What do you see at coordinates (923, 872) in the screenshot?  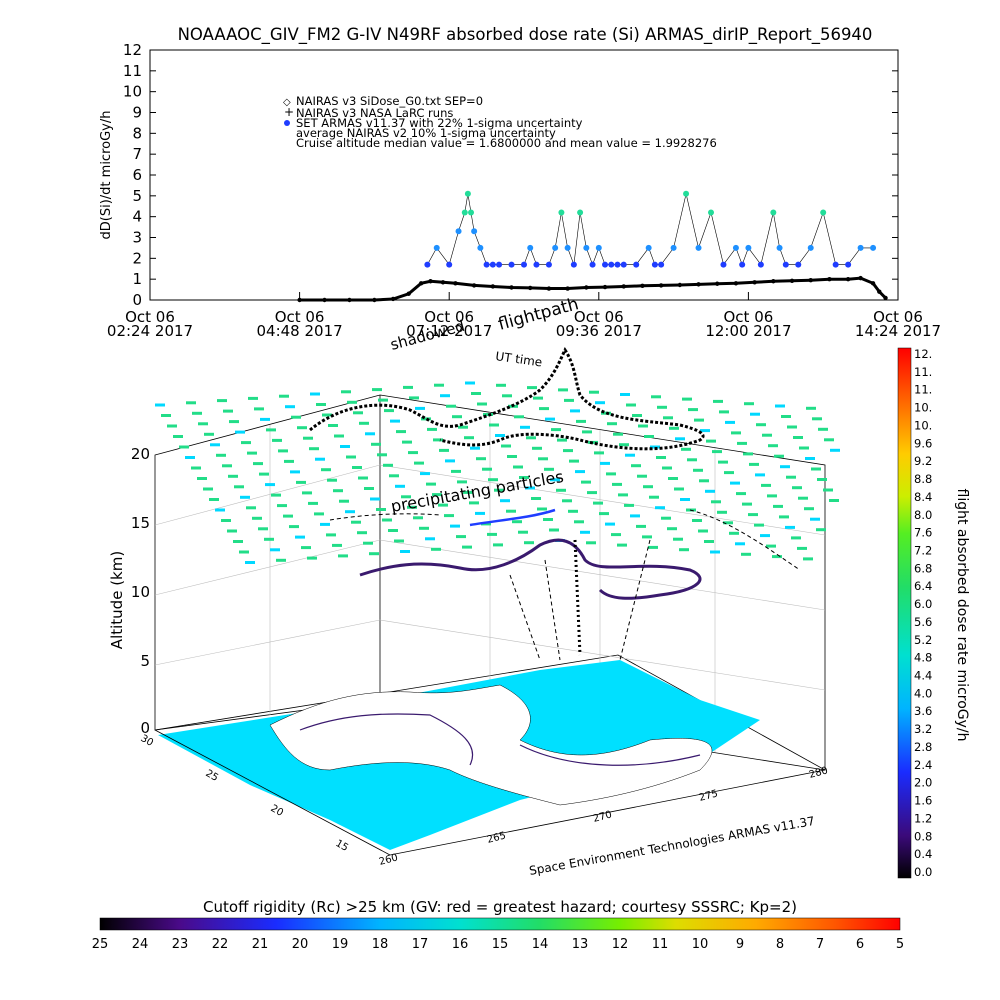 I see `dose-colorbar-tick: 0.0` at bounding box center [923, 872].